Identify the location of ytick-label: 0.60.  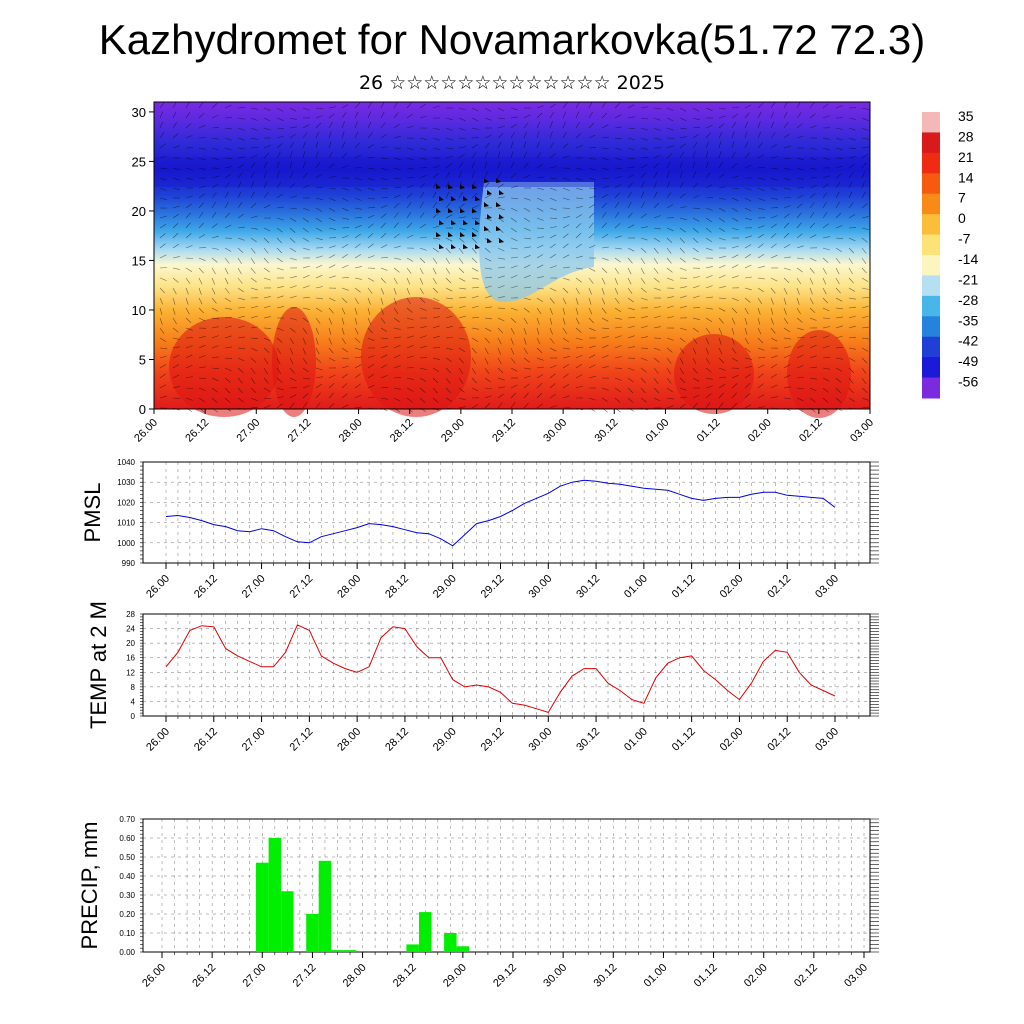
(127, 838).